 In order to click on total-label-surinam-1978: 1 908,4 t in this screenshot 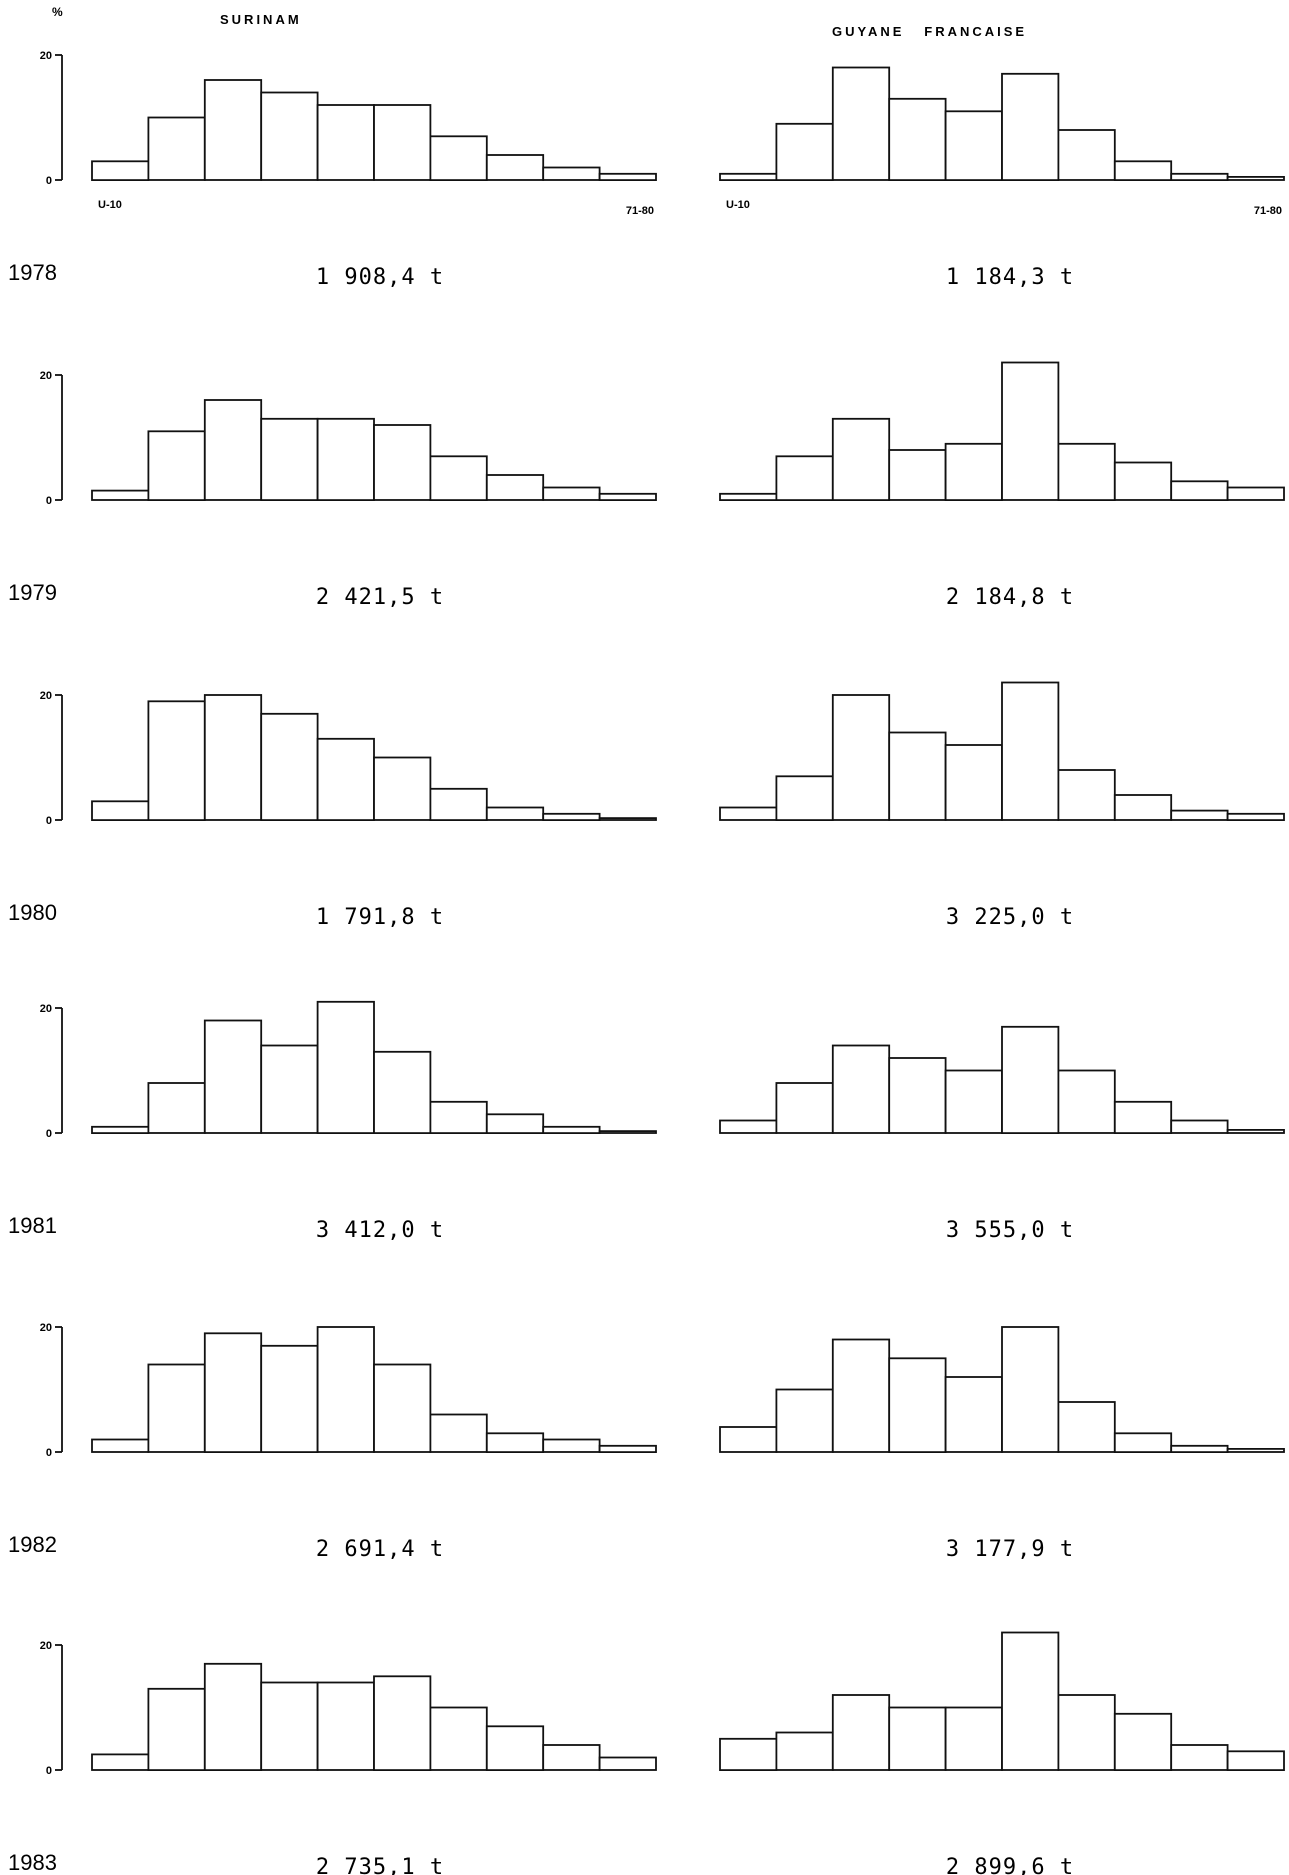, I will do `click(380, 277)`.